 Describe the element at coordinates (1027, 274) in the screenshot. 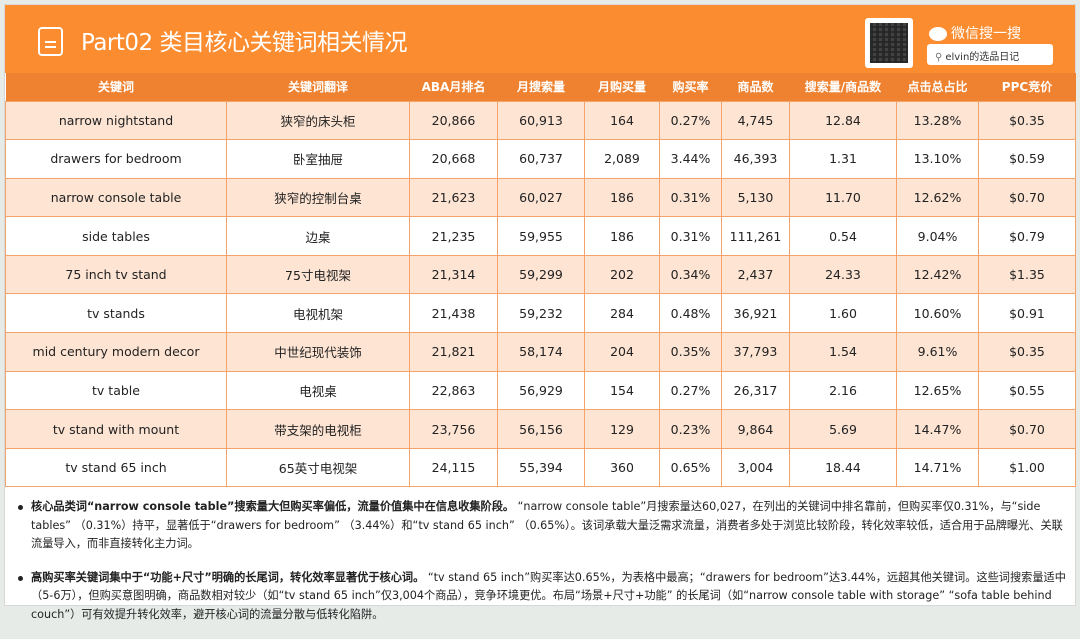

I see `table-cell: $1.35` at that location.